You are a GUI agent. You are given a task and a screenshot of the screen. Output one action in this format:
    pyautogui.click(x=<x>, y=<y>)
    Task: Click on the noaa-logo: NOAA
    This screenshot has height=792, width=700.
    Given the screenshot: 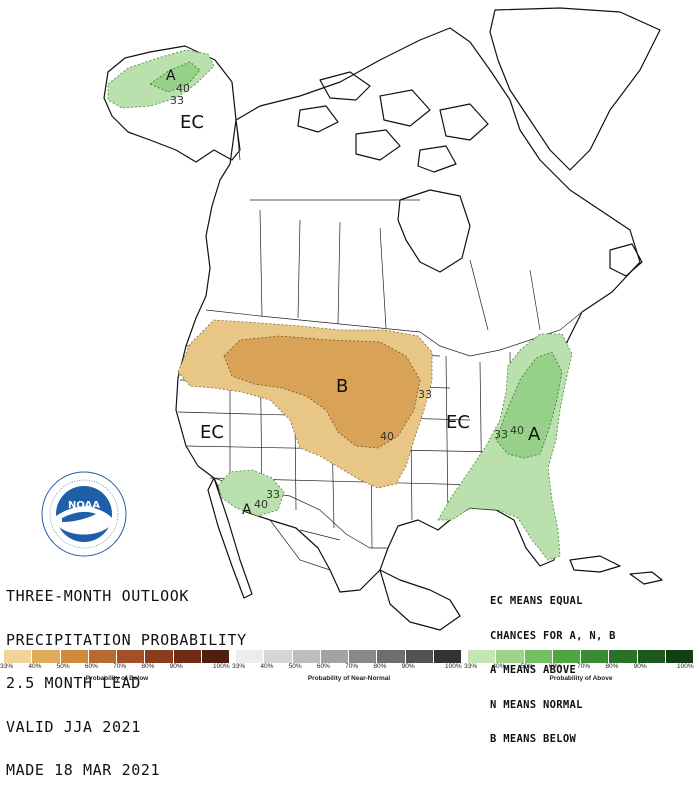 What is the action you would take?
    pyautogui.click(x=84, y=514)
    